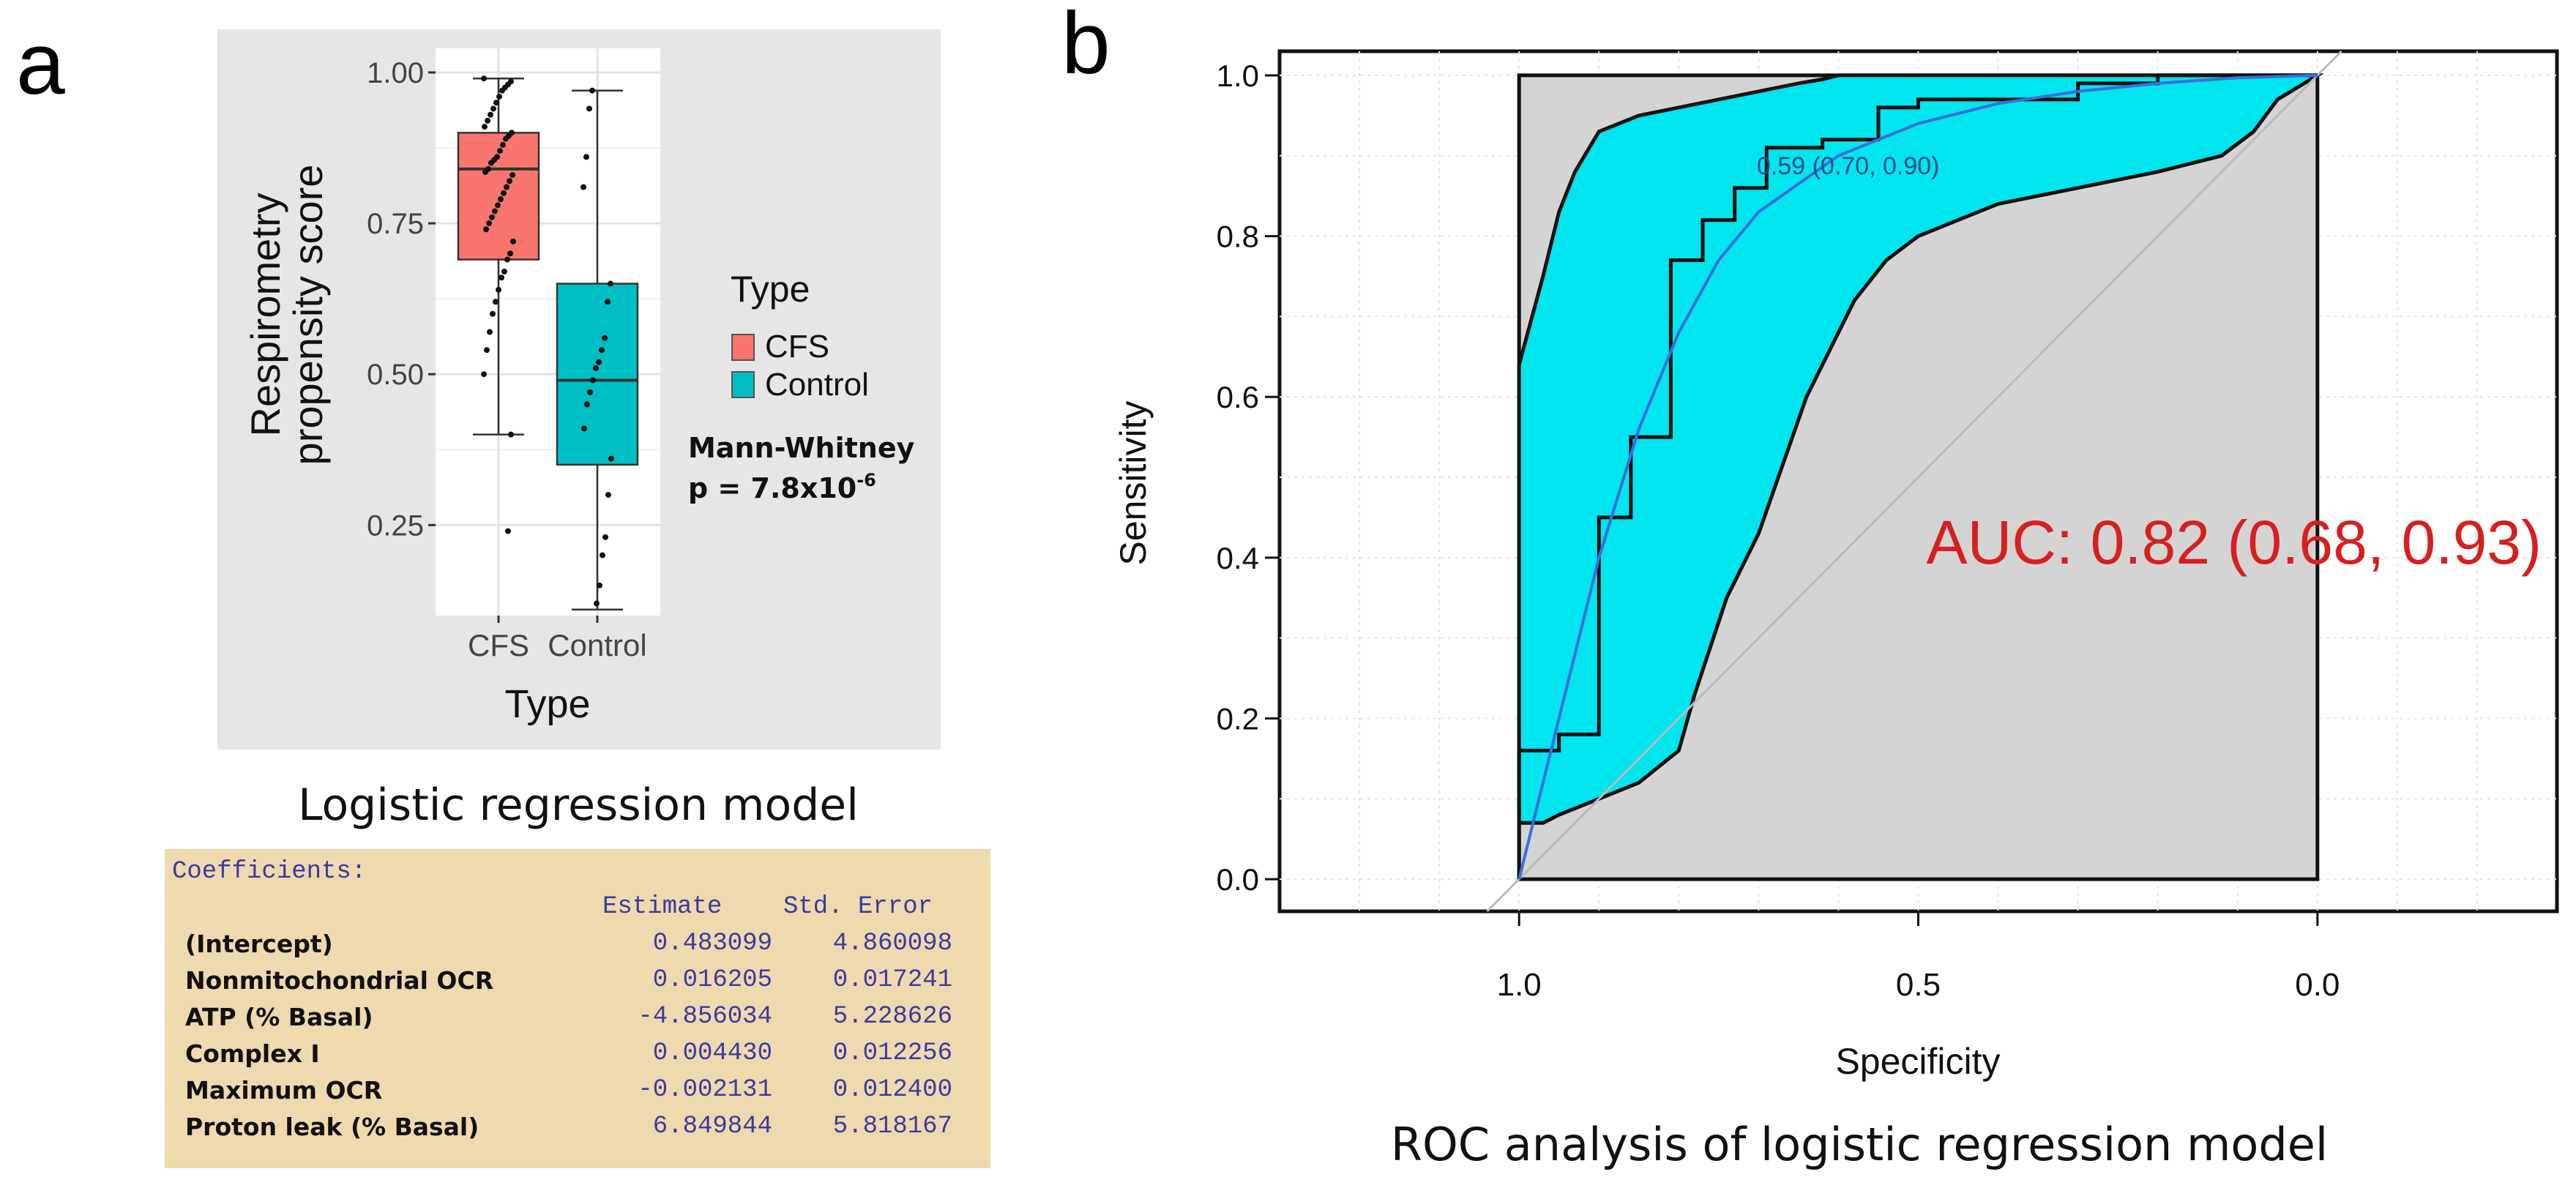 This screenshot has width=2576, height=1188. Describe the element at coordinates (1238, 879) in the screenshot. I see `y-tick-label: 0.0` at that location.